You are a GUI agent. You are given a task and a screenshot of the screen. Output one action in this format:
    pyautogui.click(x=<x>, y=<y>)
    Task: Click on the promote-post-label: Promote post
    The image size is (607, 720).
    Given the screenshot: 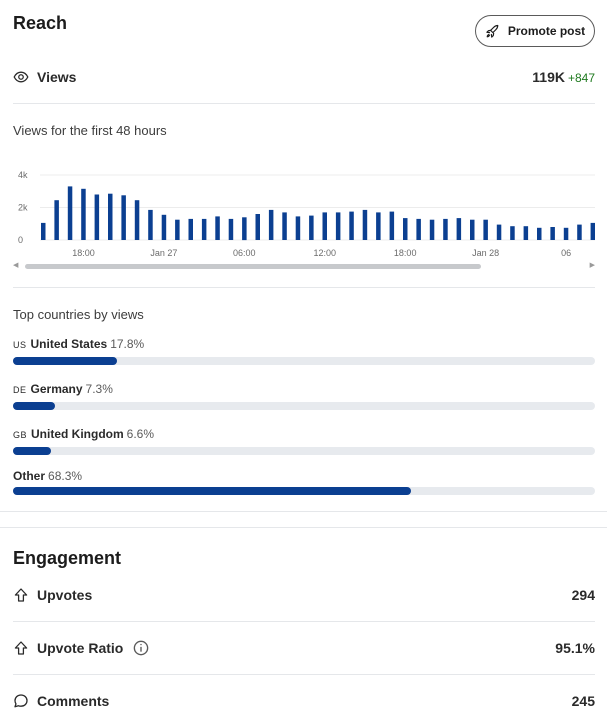 What is the action you would take?
    pyautogui.click(x=546, y=31)
    